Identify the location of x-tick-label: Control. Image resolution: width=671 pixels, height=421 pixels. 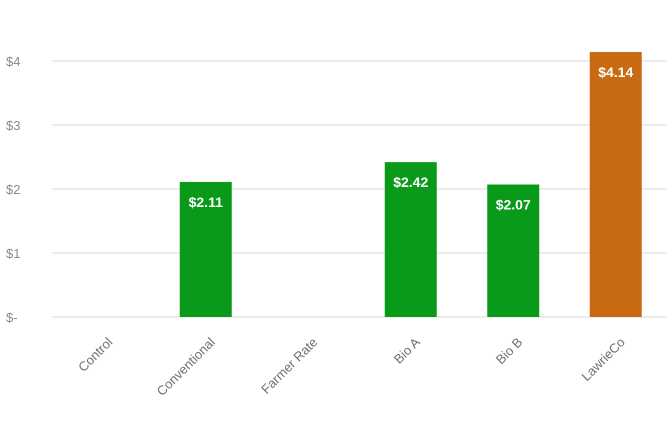
(95, 354).